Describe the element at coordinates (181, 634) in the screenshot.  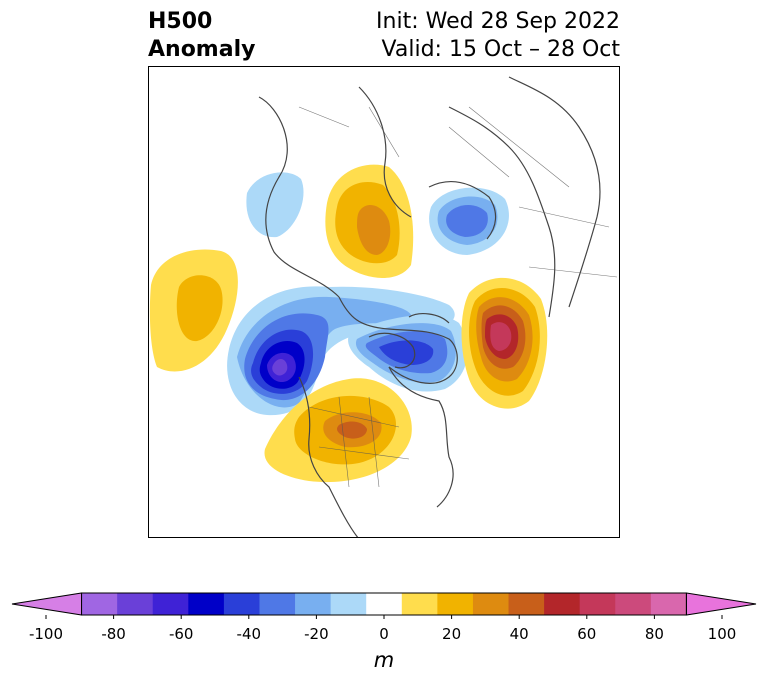
I see `colorbar-tick-label: -60` at that location.